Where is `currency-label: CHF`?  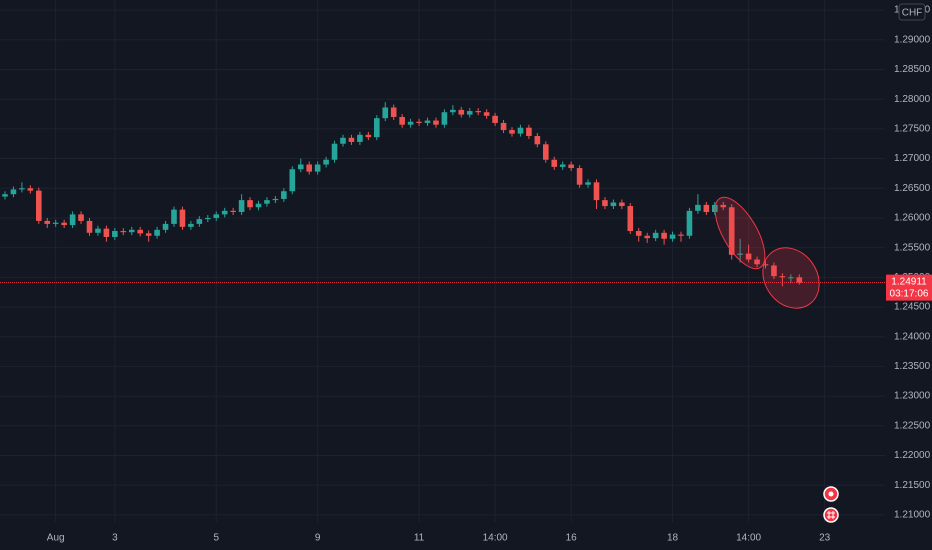 currency-label: CHF is located at coordinates (912, 13).